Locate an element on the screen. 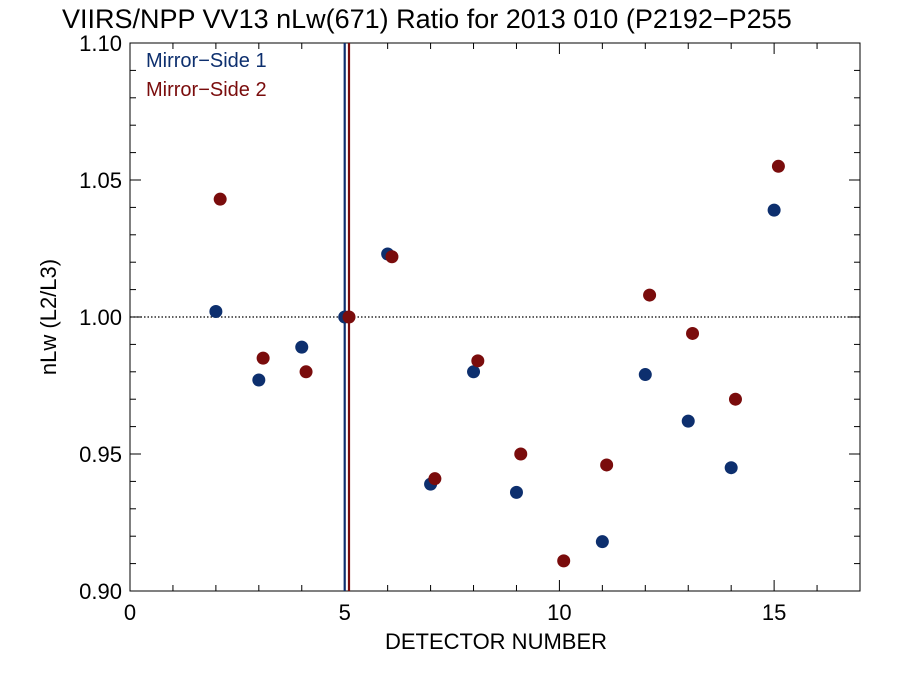 The height and width of the screenshot is (675, 900). y-tick-label: 1.00 is located at coordinates (100, 317).